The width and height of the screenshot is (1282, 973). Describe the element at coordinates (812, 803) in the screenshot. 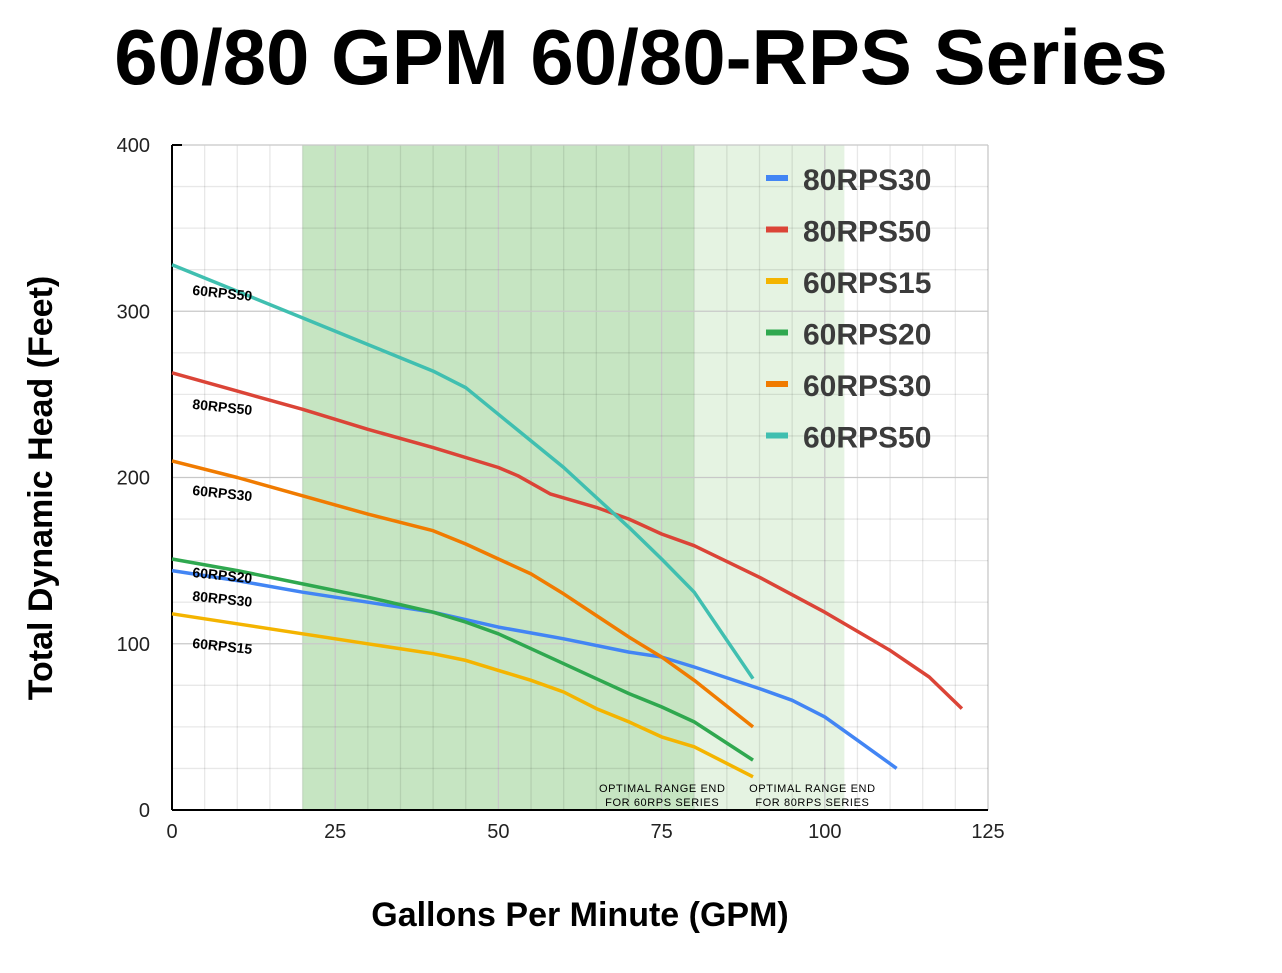

I see `range-annotation-text: FOR 80RPS SERIES` at that location.